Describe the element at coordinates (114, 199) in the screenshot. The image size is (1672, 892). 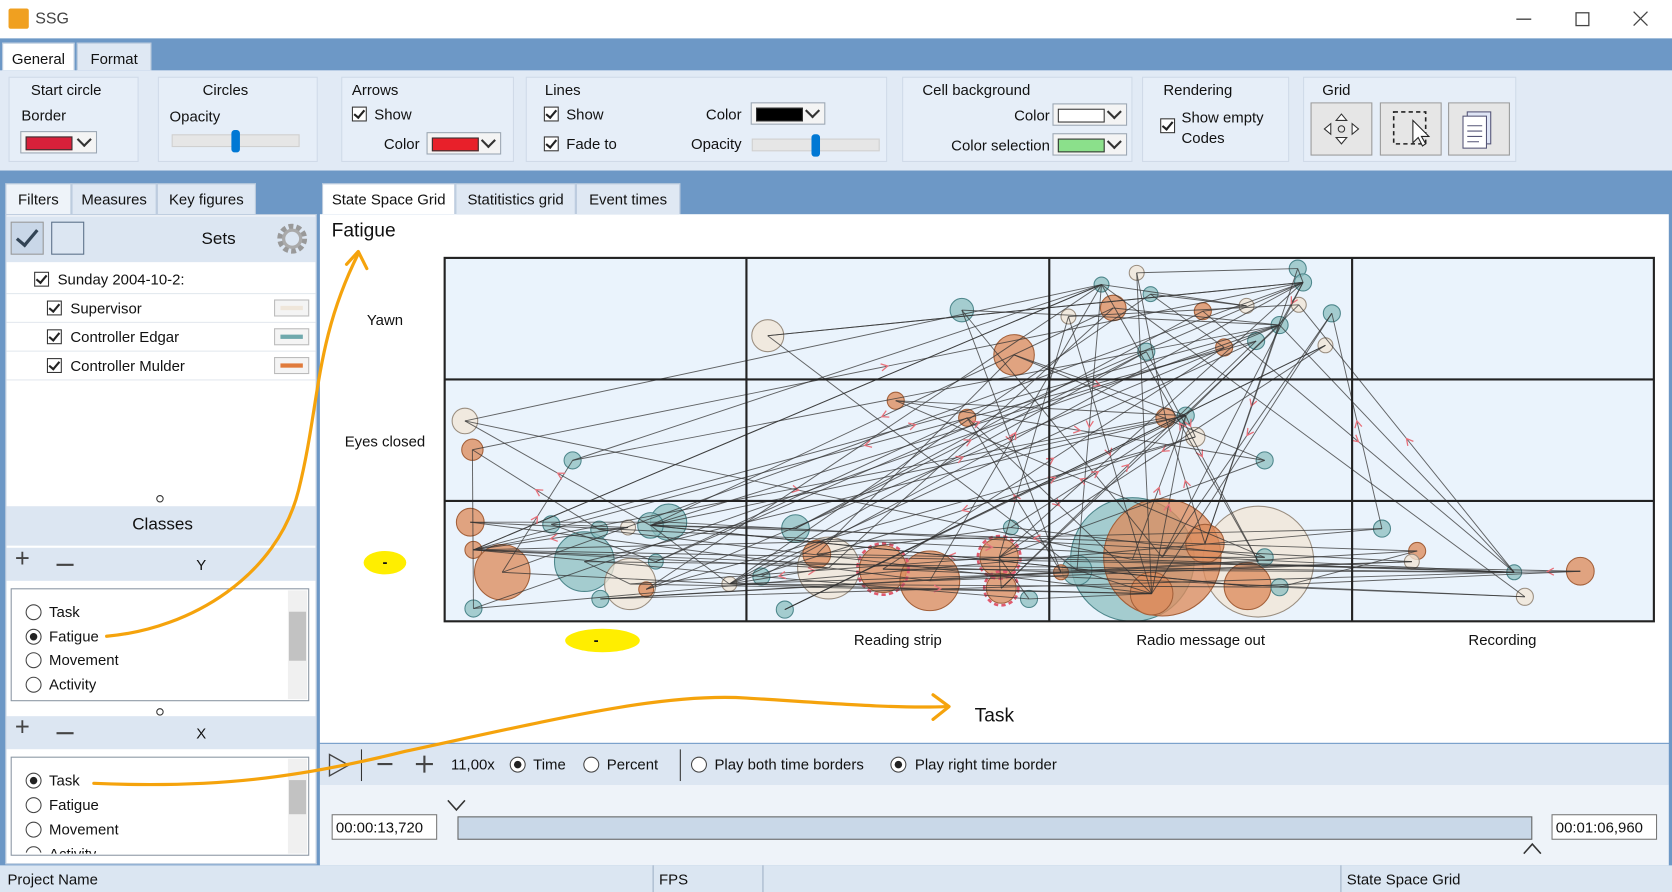
I see `panel-tab: Measures` at that location.